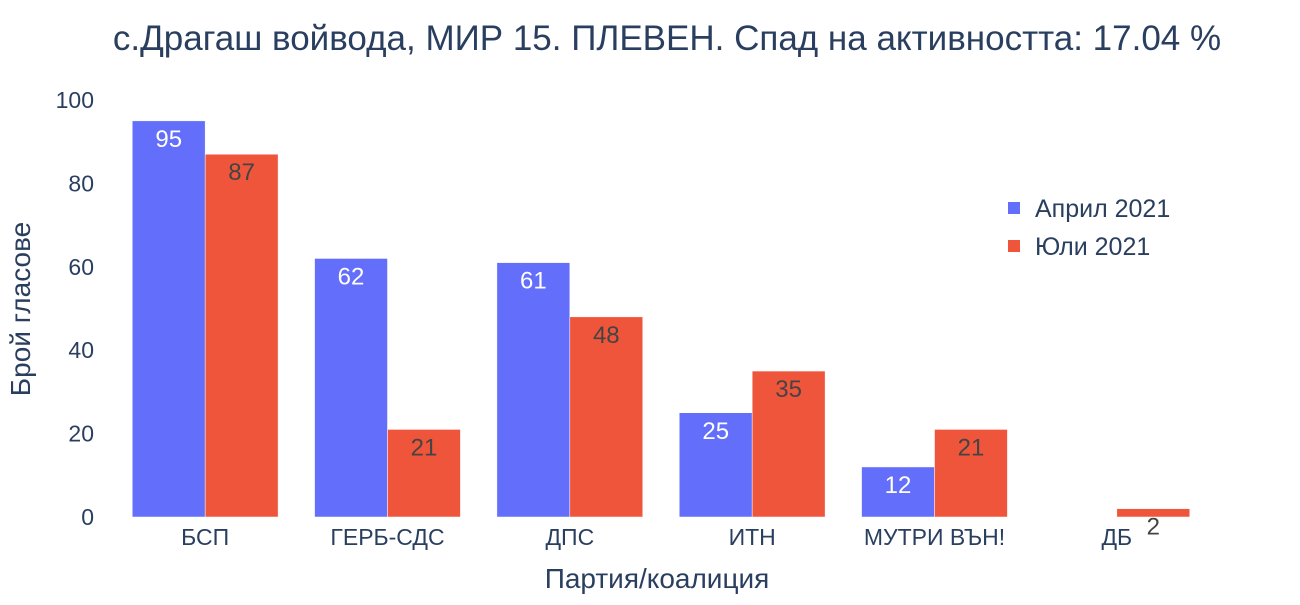 The image size is (1300, 605). I want to click on legend: Април 2021 Юли 2021, so click(1089, 228).